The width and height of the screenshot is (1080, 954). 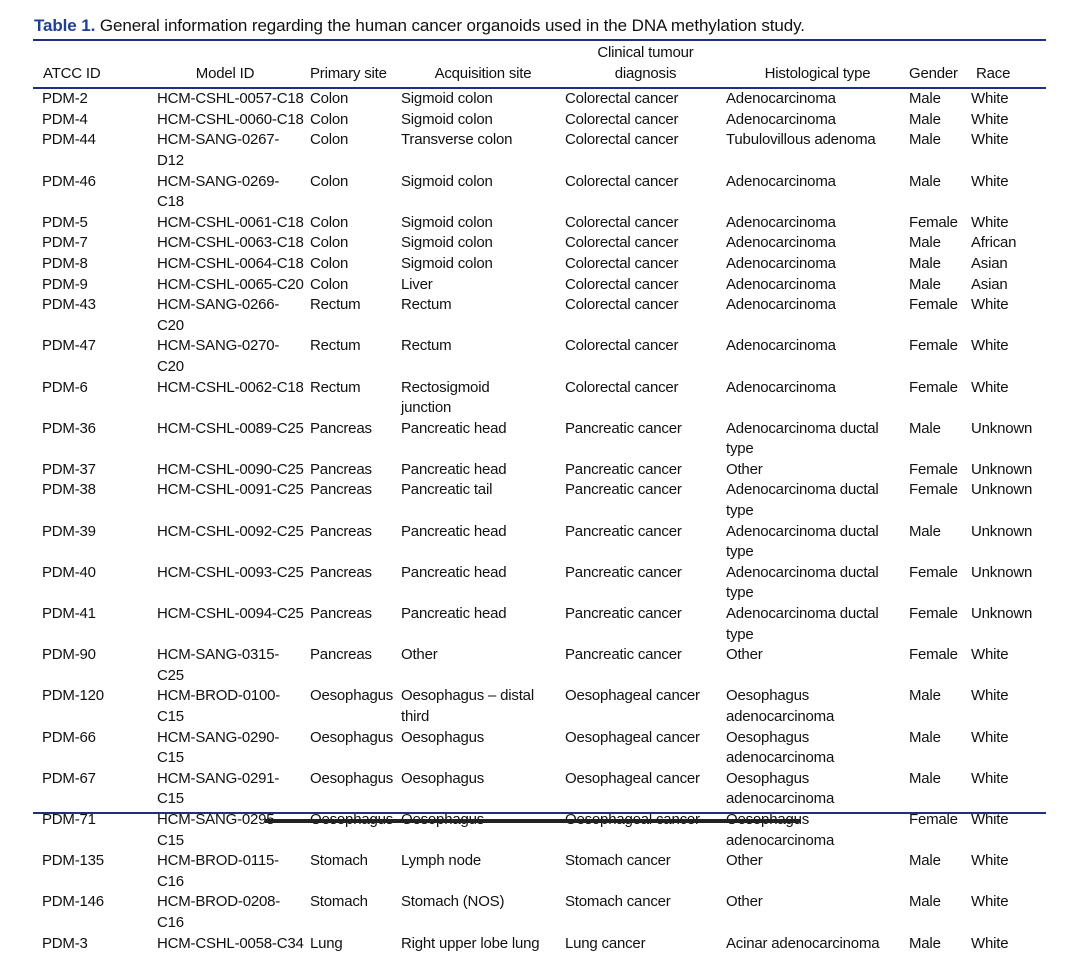 What do you see at coordinates (69, 819) in the screenshot?
I see `cell-atcc-id: PDM-71` at bounding box center [69, 819].